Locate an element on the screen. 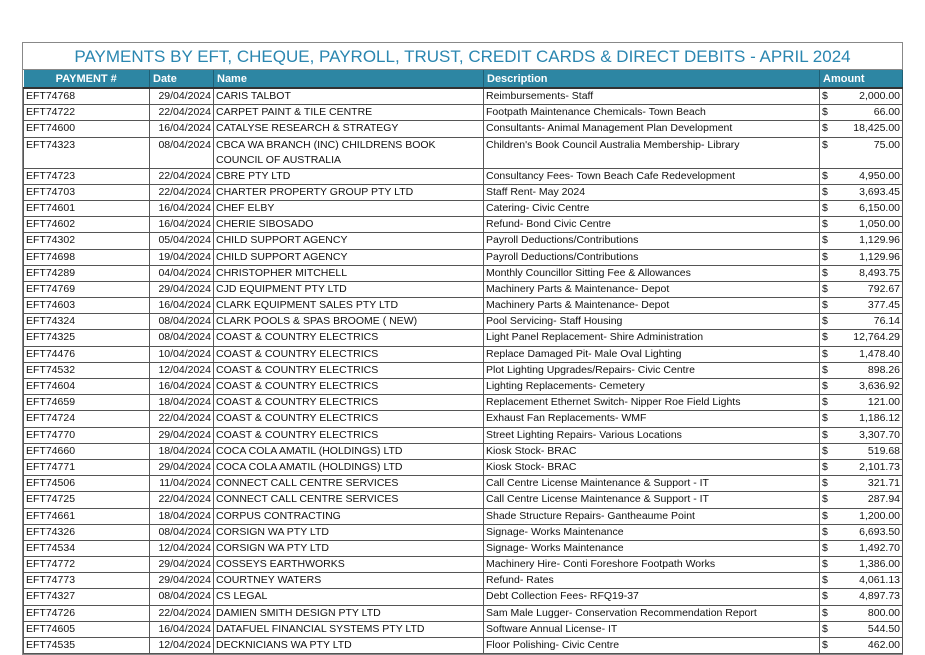 The width and height of the screenshot is (925, 655). name-cell: CORPUS CONTRACTING is located at coordinates (348, 516).